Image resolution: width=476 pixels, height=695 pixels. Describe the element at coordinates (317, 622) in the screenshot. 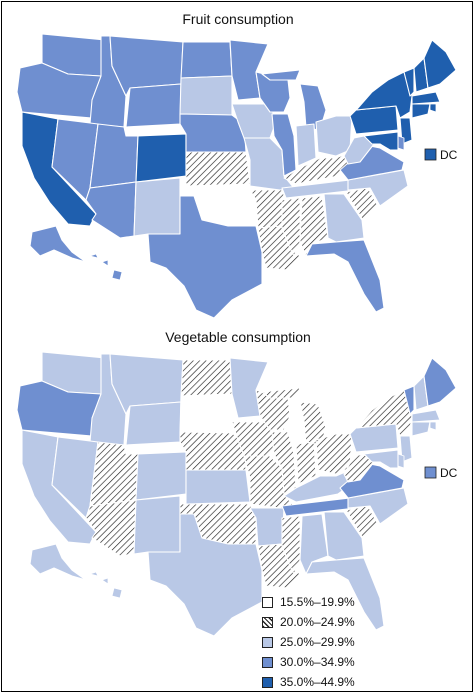

I see `legend-label: 20.0%–24.9%` at that location.